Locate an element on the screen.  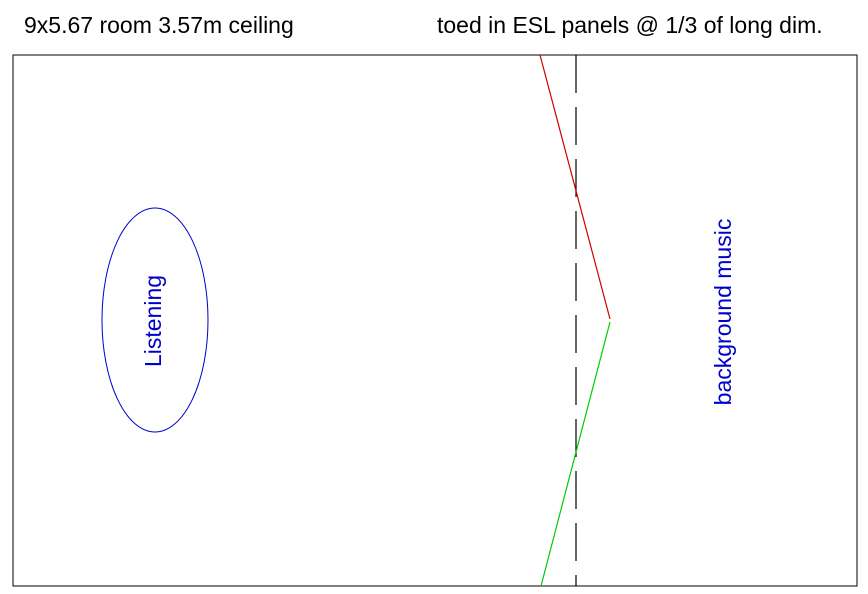
esl-panel-lower-line is located at coordinates (575, 454).